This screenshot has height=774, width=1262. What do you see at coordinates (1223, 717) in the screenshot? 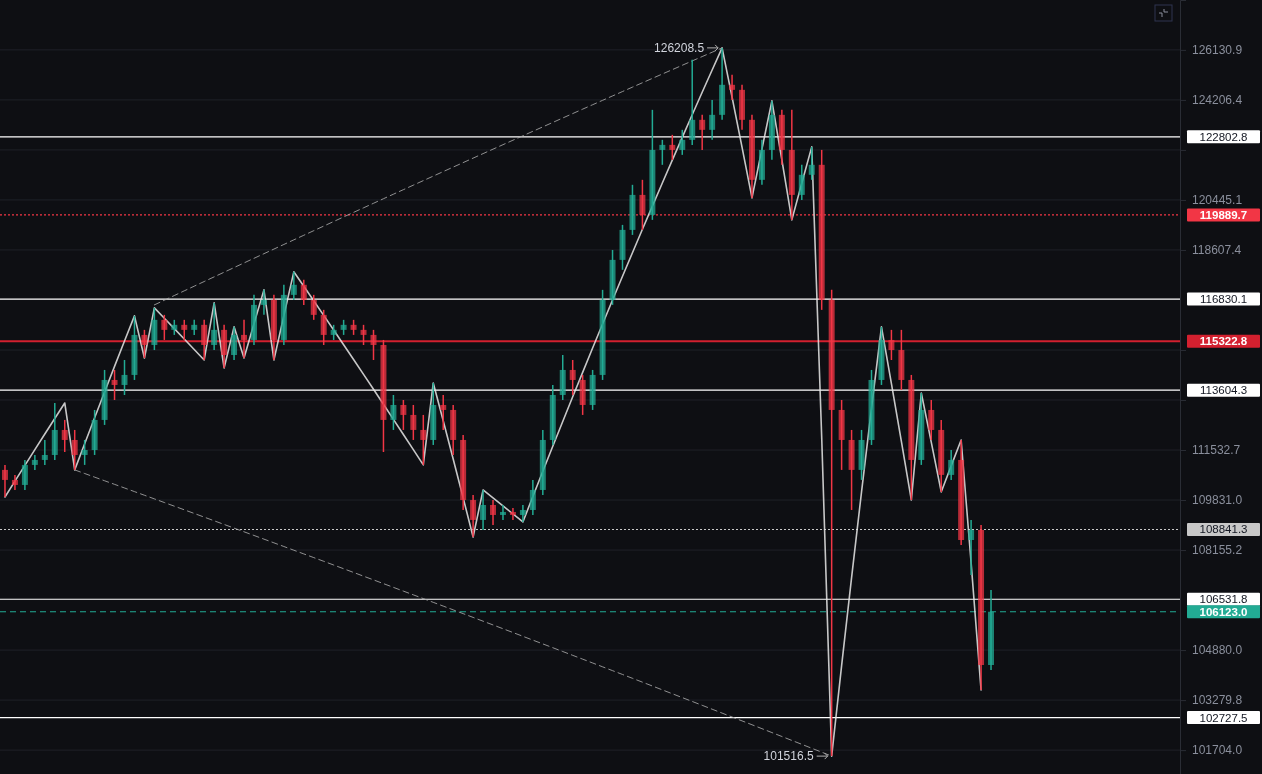
I see `ref-line-label: 102727.5` at bounding box center [1223, 717].